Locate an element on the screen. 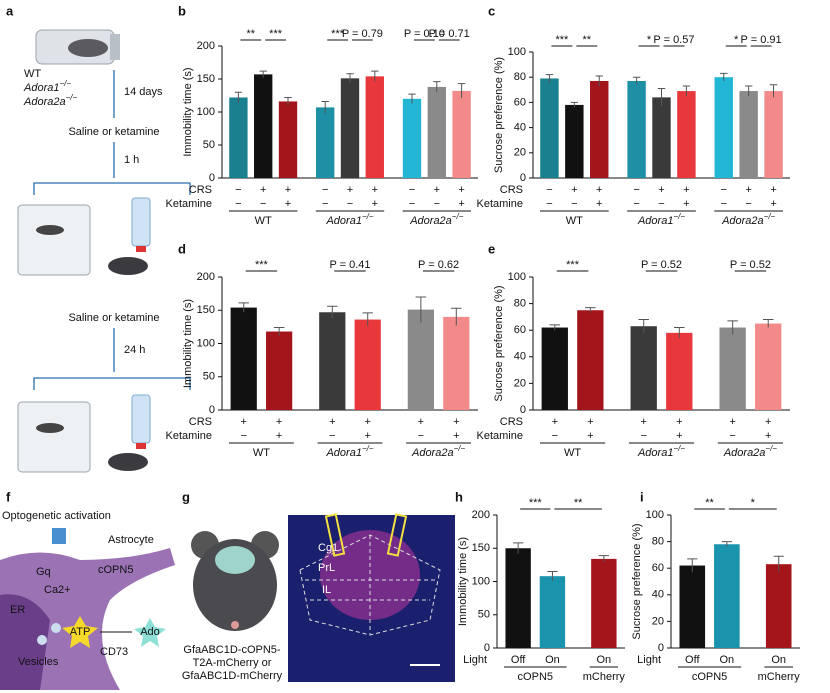 This screenshot has width=830, height=693. panel-letter: c is located at coordinates (491, 10).